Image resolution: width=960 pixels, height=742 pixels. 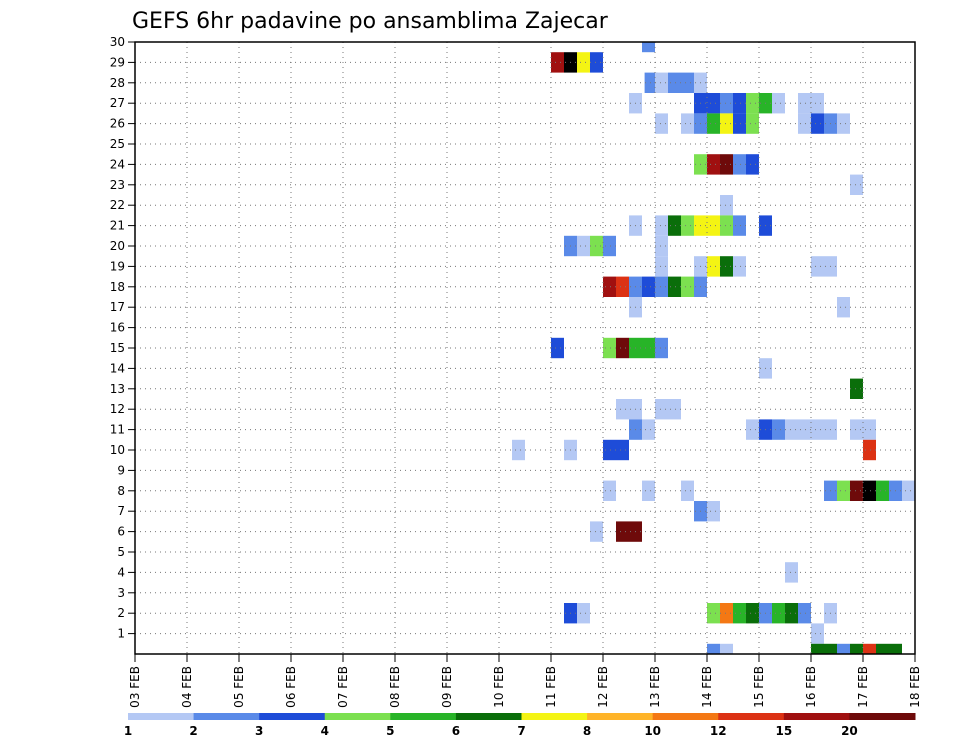 I want to click on x-tick-label: 10 FEB, so click(x=499, y=687).